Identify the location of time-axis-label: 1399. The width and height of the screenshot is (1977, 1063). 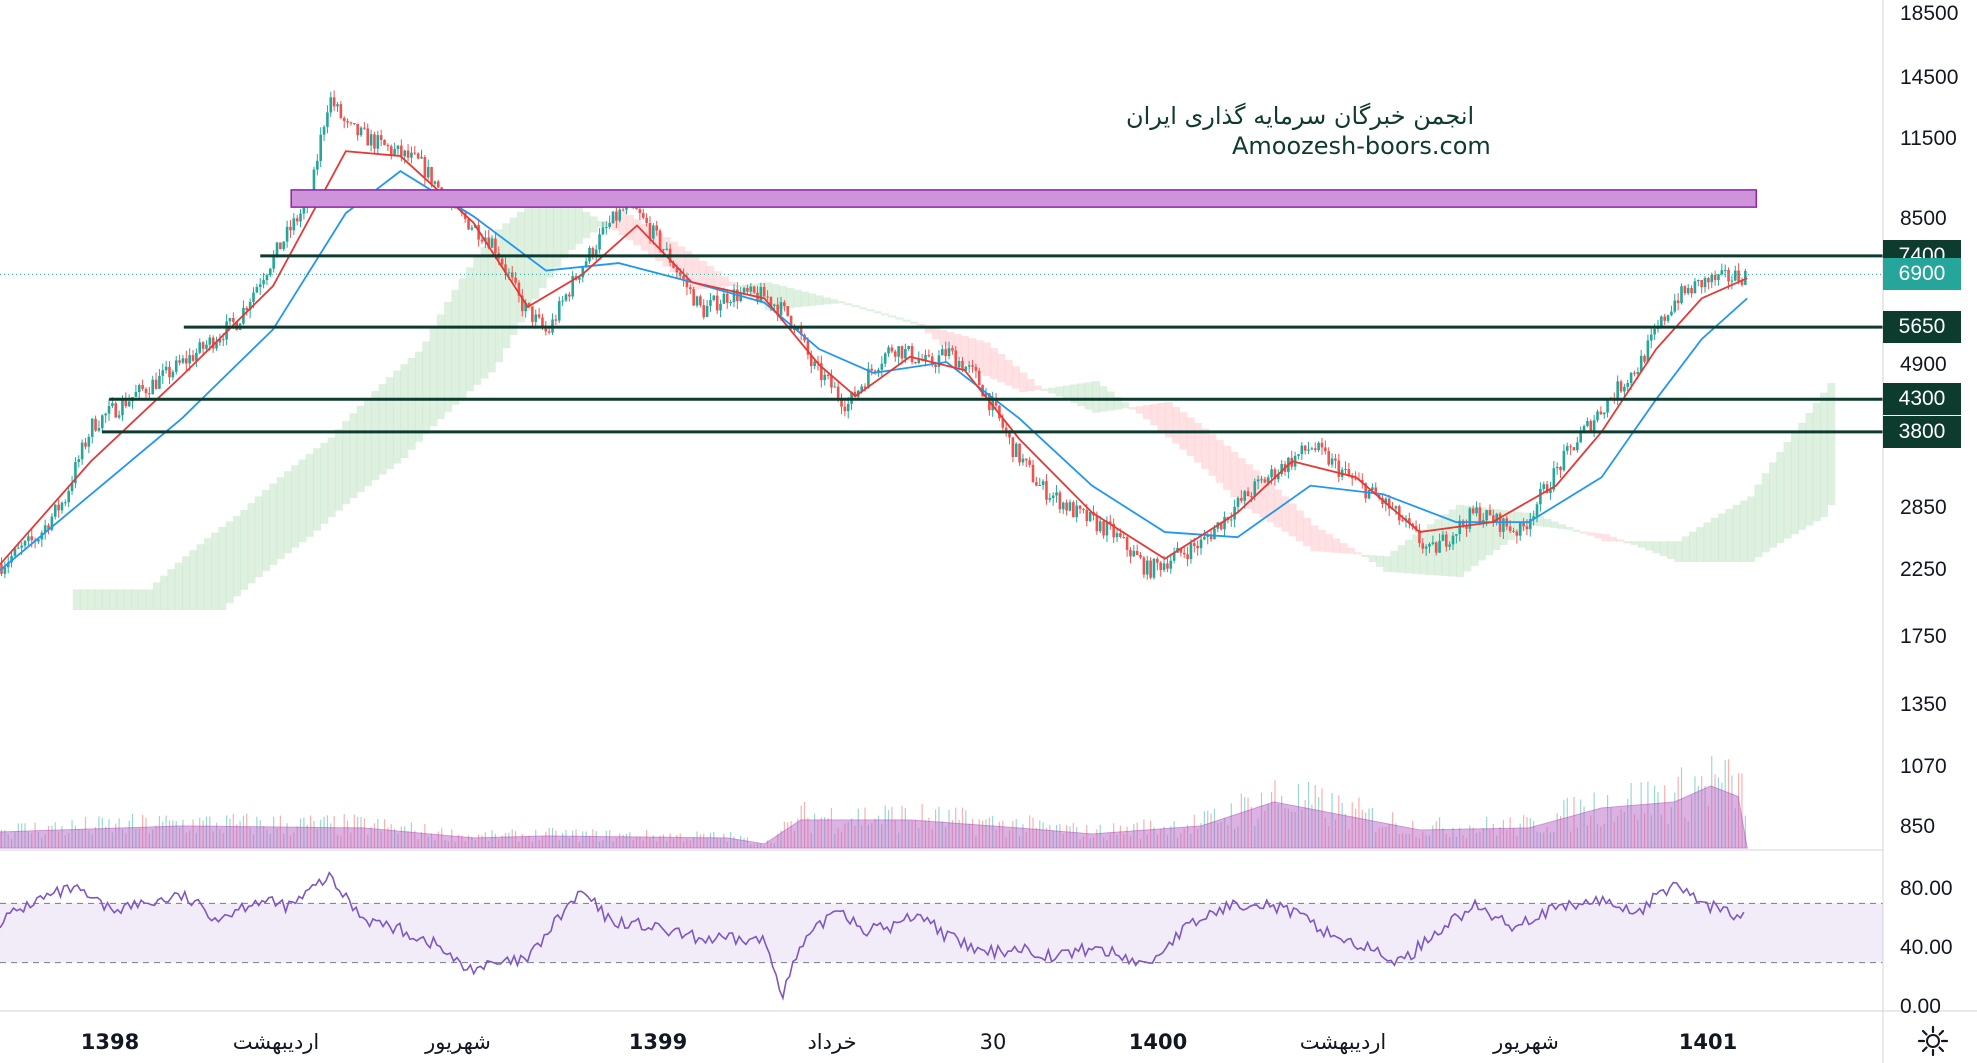
(658, 1042).